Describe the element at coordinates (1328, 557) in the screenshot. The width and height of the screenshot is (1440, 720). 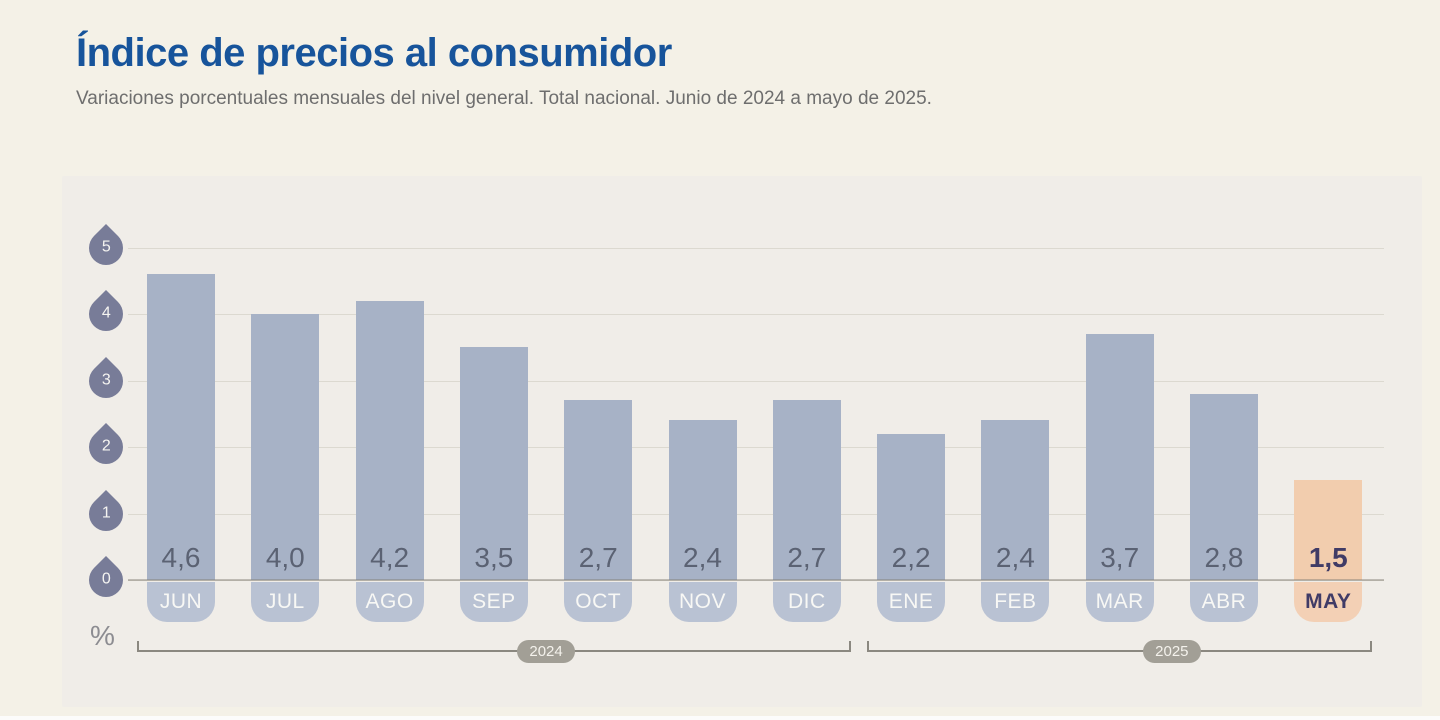
I see `bar-value-may: 1,5` at that location.